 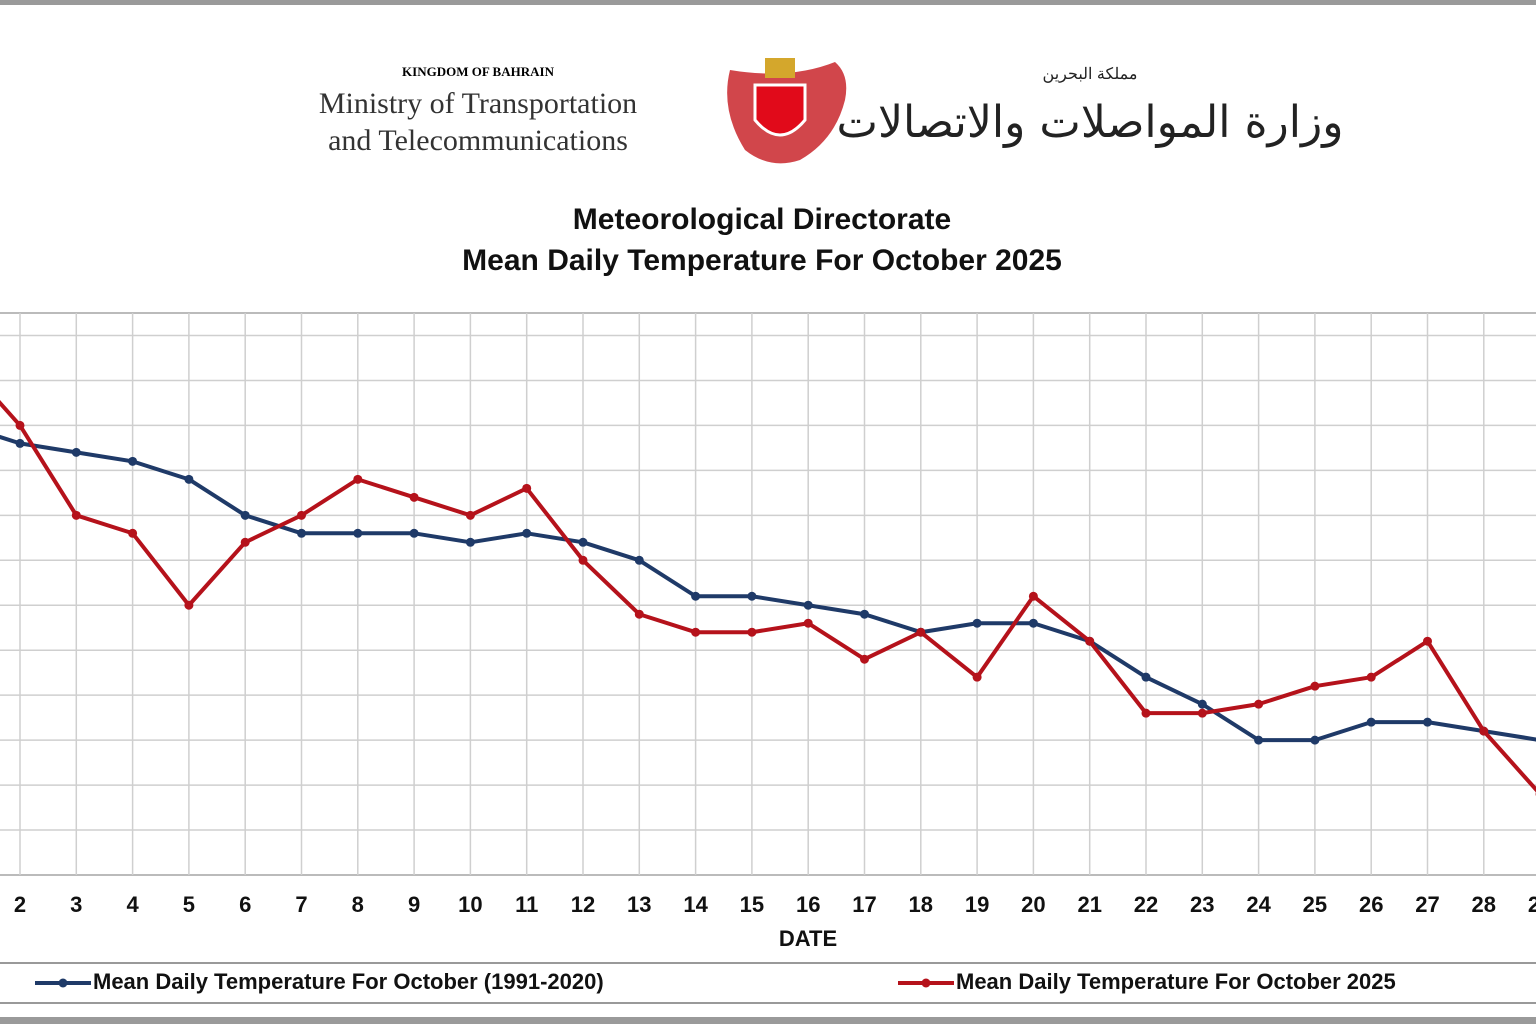 What do you see at coordinates (808, 938) in the screenshot?
I see `x-axis-label: DATE` at bounding box center [808, 938].